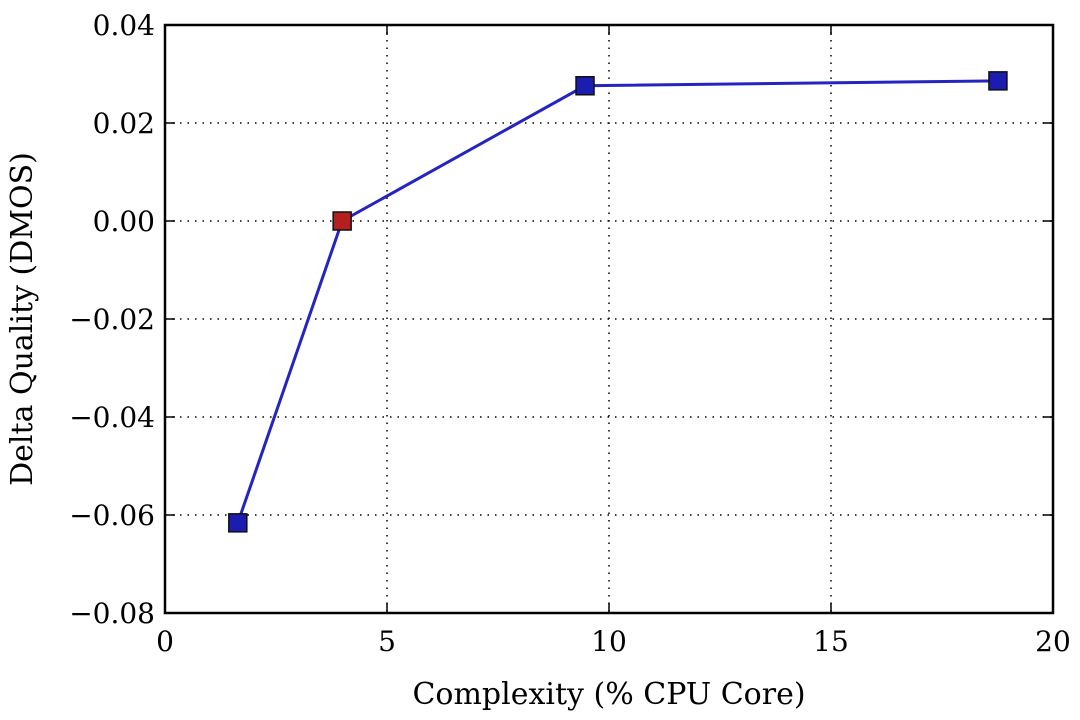 Image resolution: width=1080 pixels, height=720 pixels. Describe the element at coordinates (112, 515) in the screenshot. I see `y-tick-label: −0.06` at that location.